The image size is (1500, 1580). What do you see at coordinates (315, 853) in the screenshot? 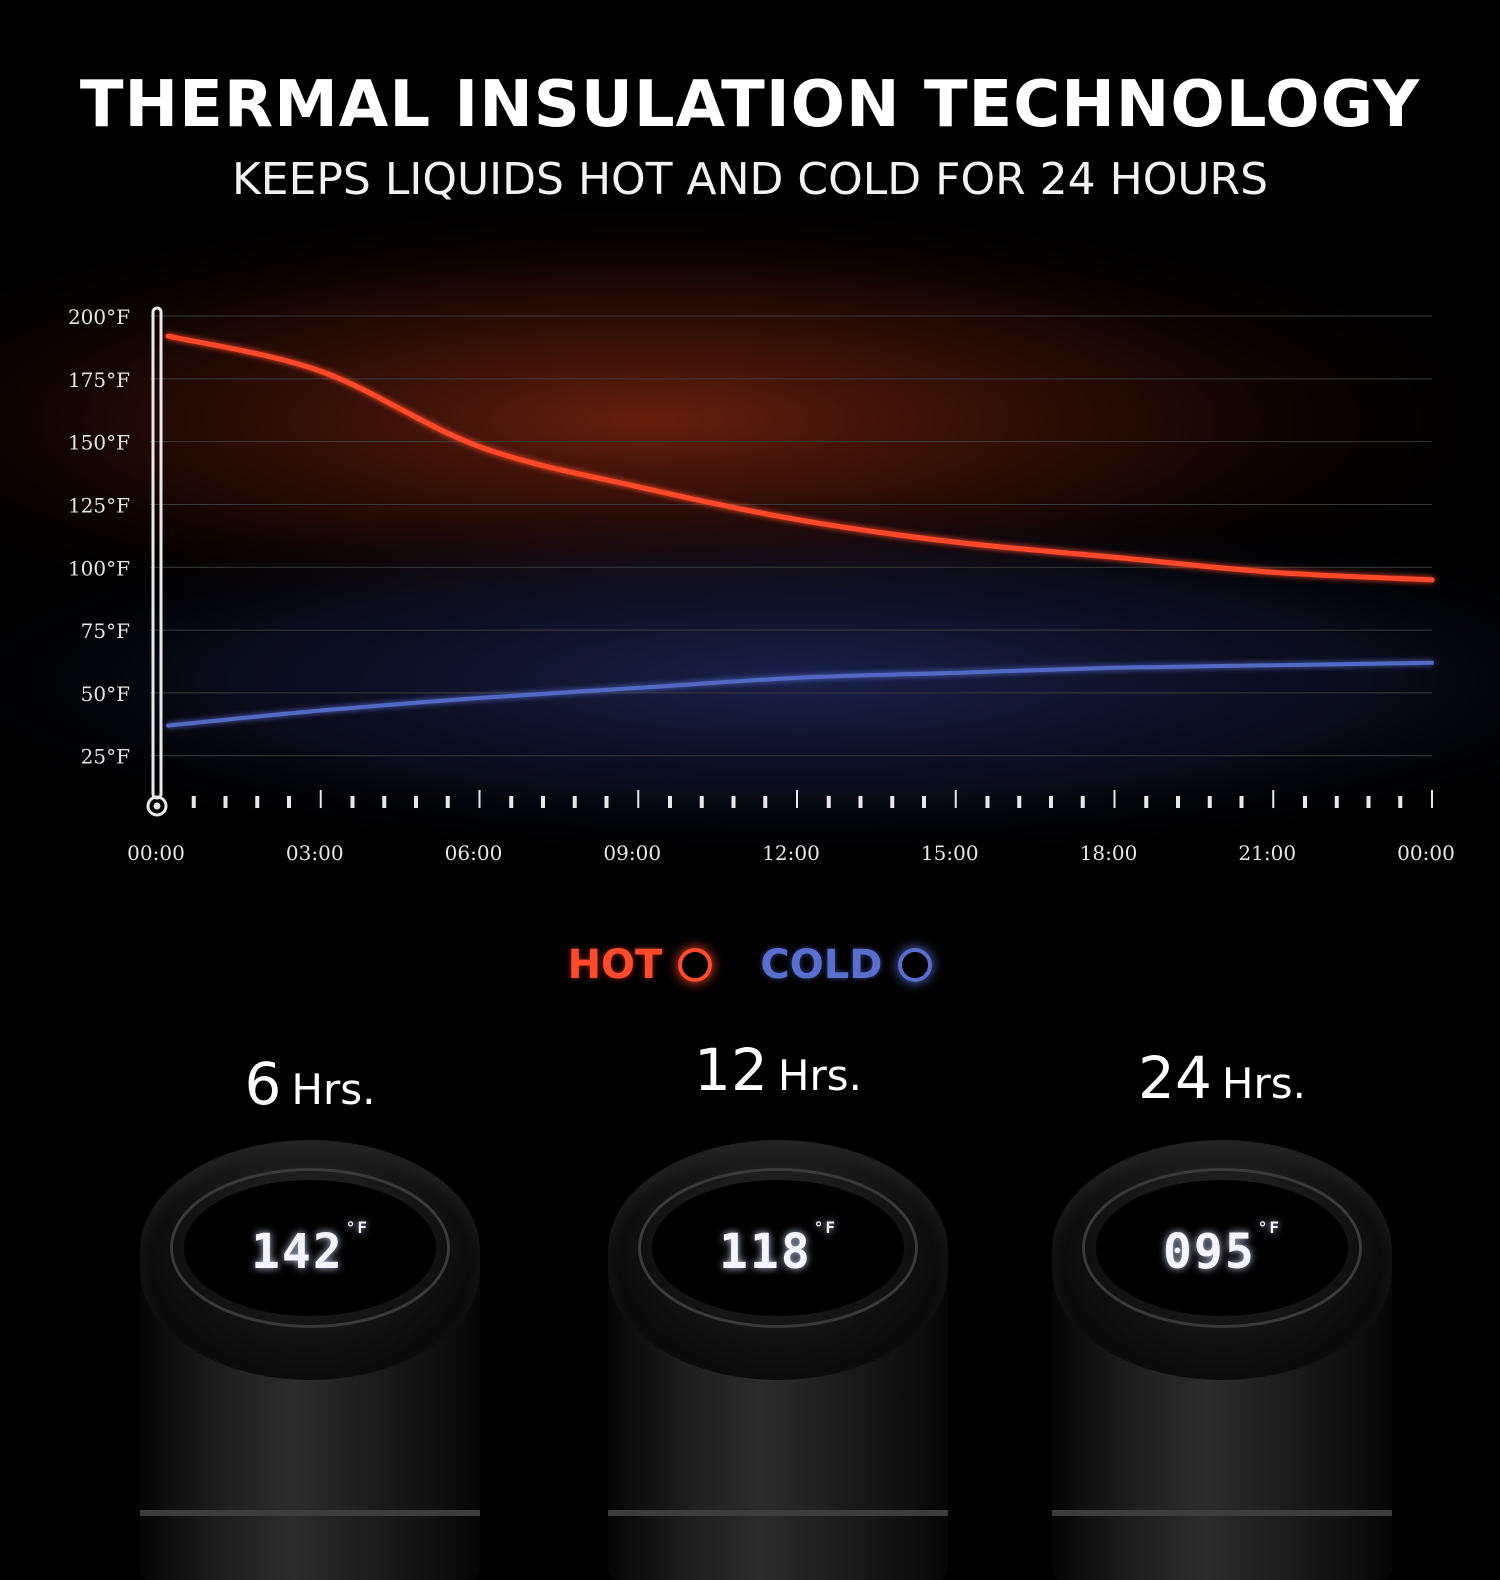
I see `x-tick-label: 03:00` at bounding box center [315, 853].